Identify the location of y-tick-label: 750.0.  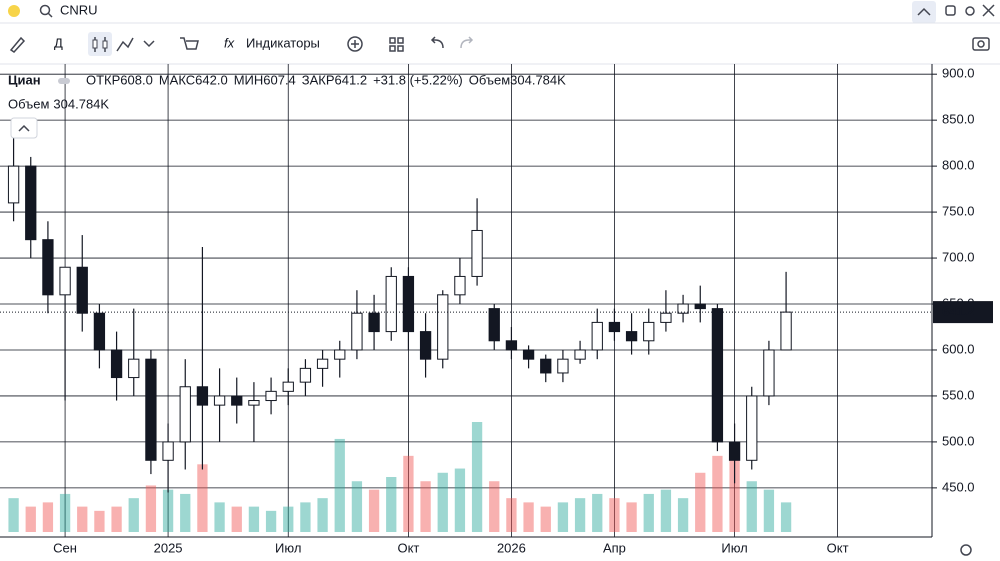
(958, 211).